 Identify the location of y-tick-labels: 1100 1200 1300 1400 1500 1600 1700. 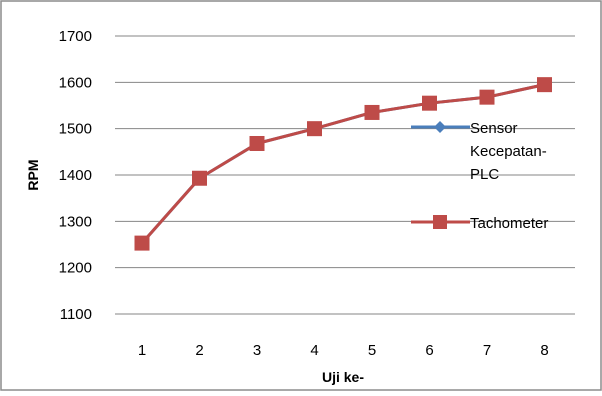
(75, 175).